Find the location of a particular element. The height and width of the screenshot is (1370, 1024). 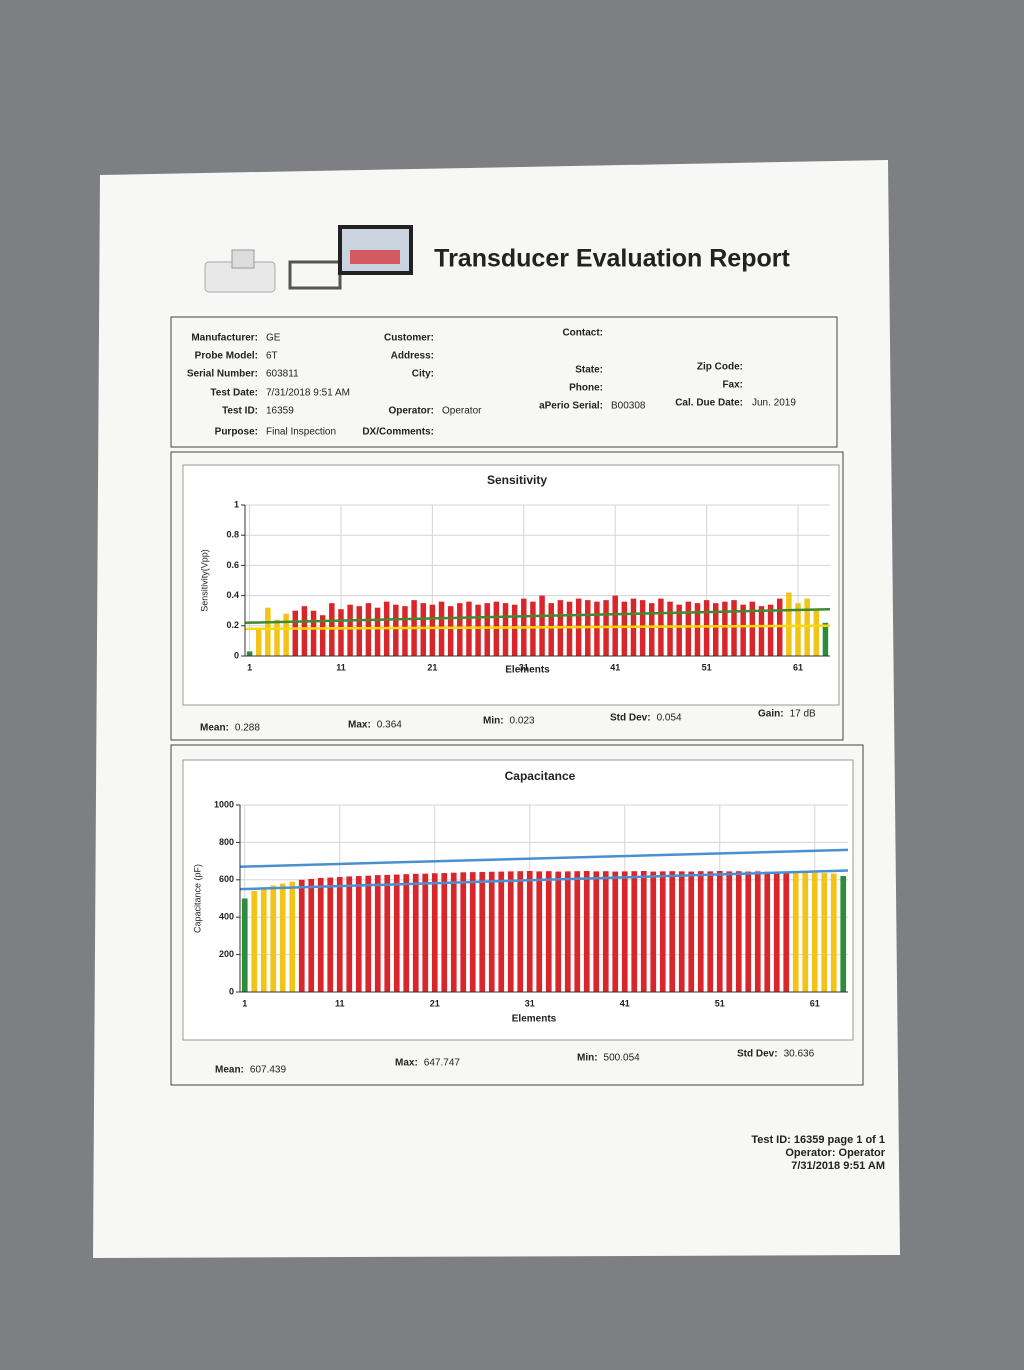

stat-value: 647.747 is located at coordinates (442, 1063).